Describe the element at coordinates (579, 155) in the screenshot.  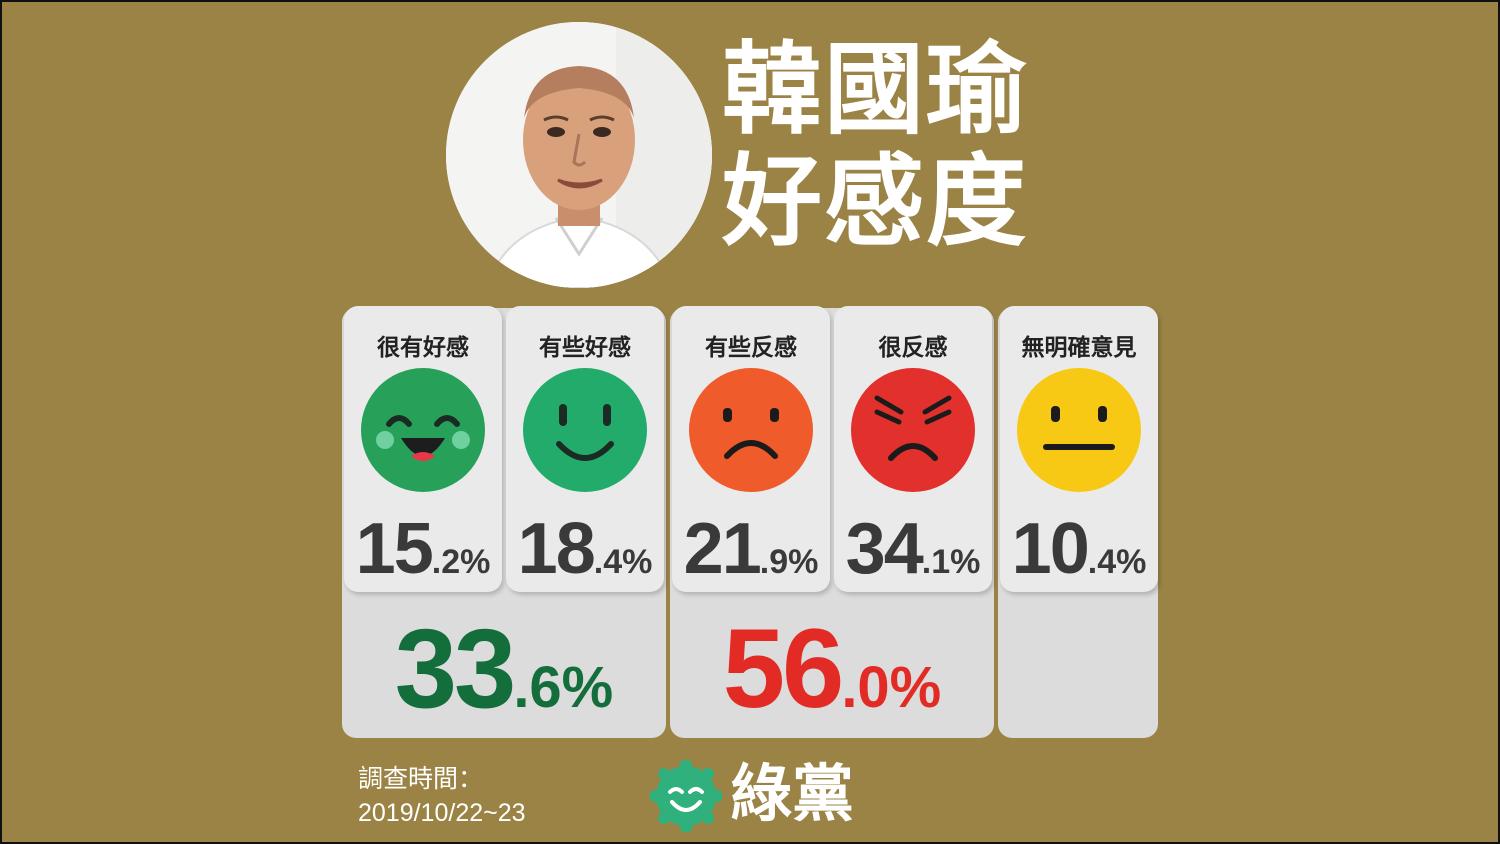
I see `portrait-photo` at that location.